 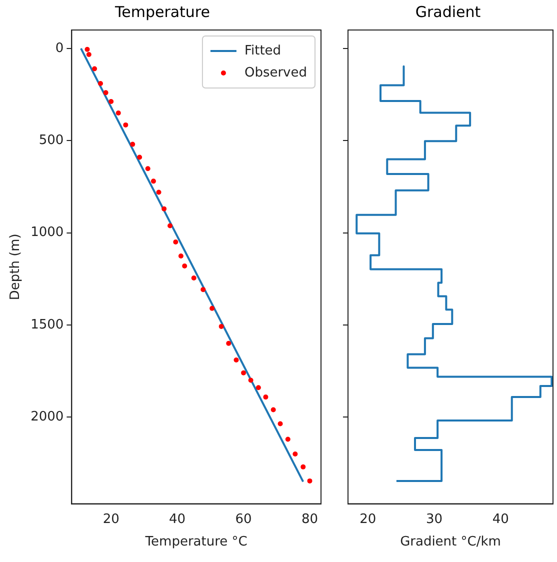 What do you see at coordinates (16, 267) in the screenshot?
I see `y-axis-title: Depth (m)` at bounding box center [16, 267].